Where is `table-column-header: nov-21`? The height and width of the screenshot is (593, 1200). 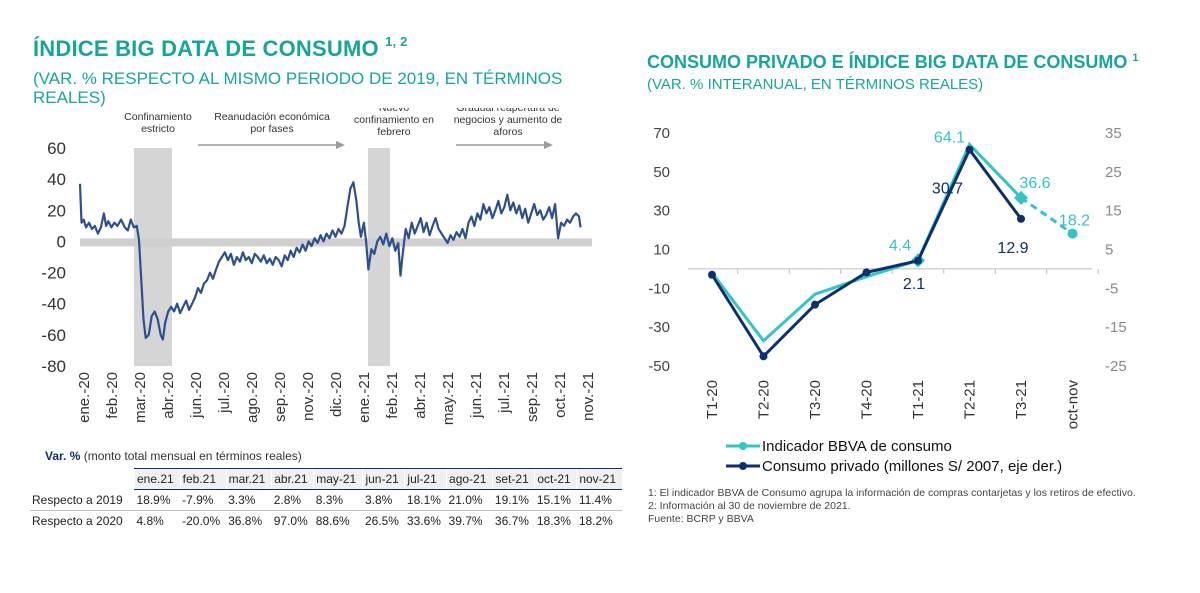 table-column-header: nov-21 is located at coordinates (599, 479).